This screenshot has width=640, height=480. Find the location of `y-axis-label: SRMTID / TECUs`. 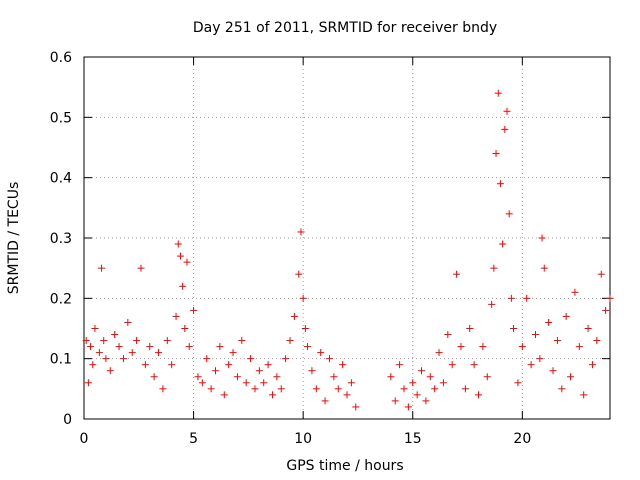

y-axis-label: SRMTID / TECUs is located at coordinates (14, 238).